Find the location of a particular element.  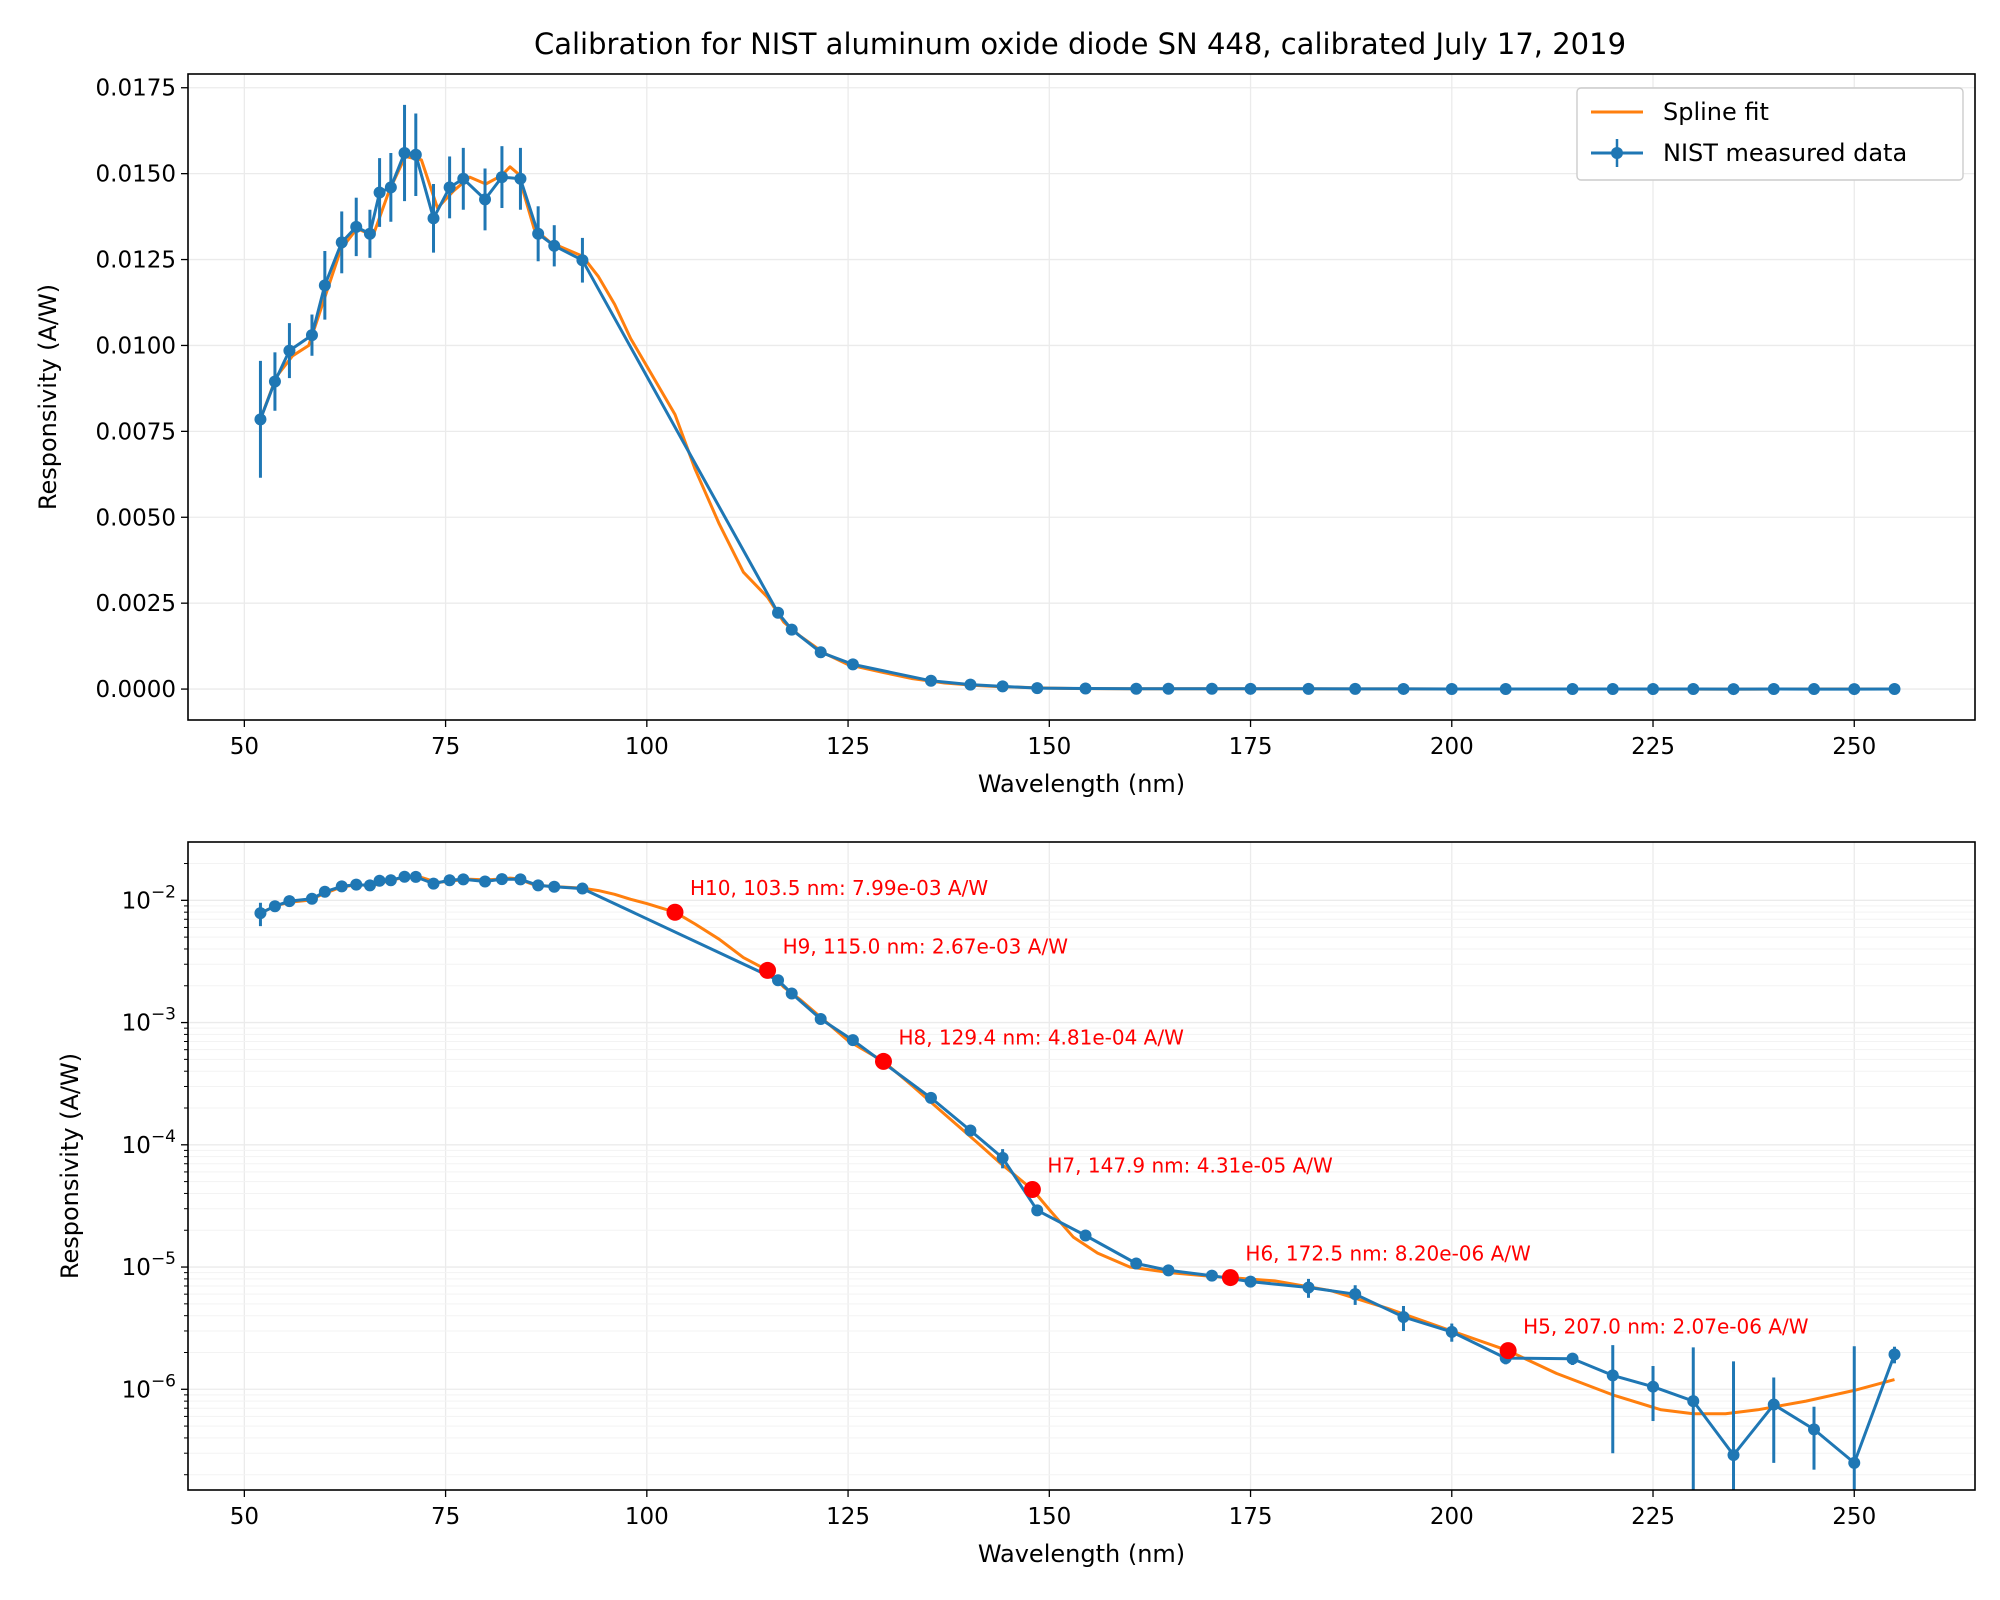

y-tick-label: 0.0025 is located at coordinates (136, 604).